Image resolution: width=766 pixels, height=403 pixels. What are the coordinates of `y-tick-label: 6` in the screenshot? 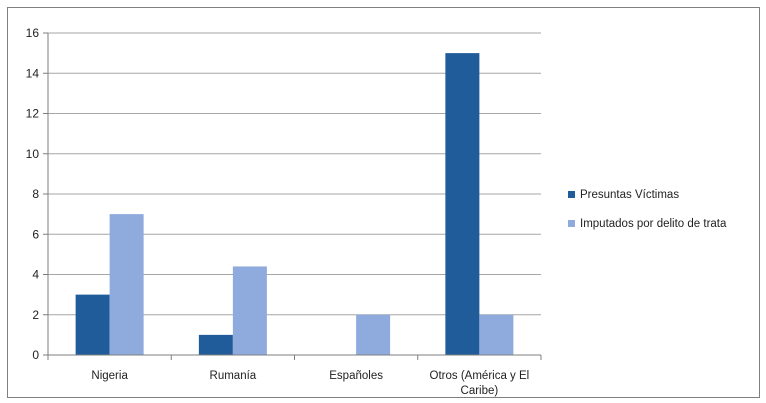 It's located at (35, 234).